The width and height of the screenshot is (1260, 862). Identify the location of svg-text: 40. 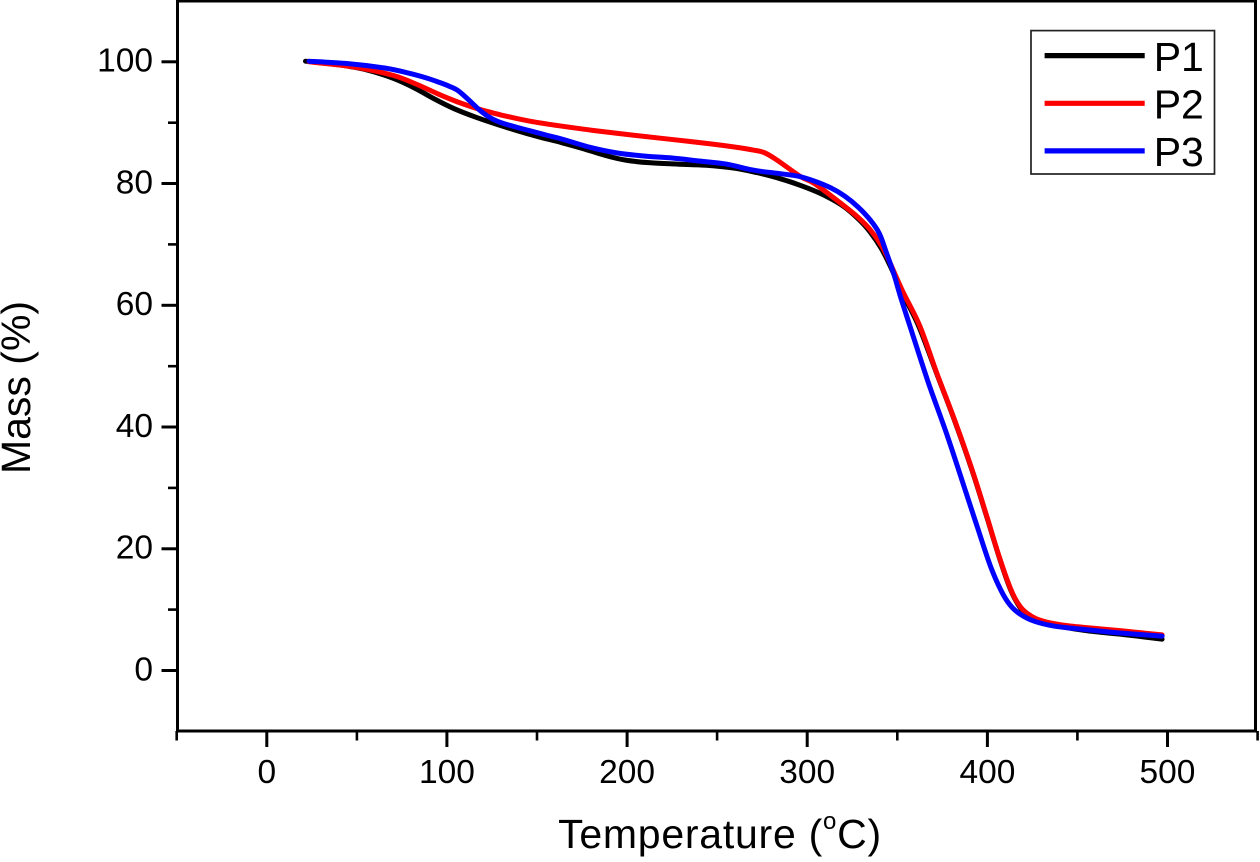
(134, 426).